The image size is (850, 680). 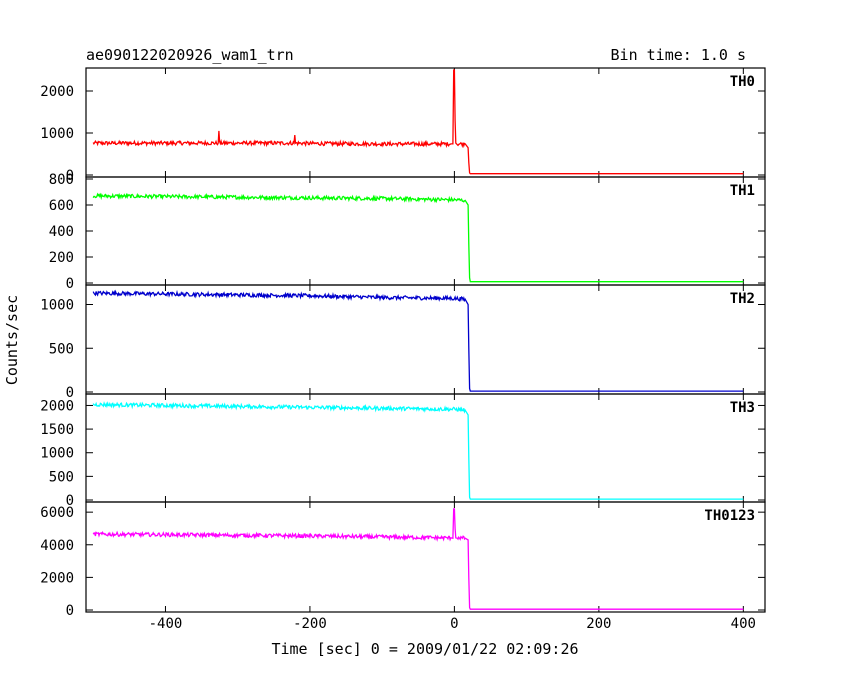 What do you see at coordinates (70, 393) in the screenshot?
I see `y-tick-label-th2: 0` at bounding box center [70, 393].